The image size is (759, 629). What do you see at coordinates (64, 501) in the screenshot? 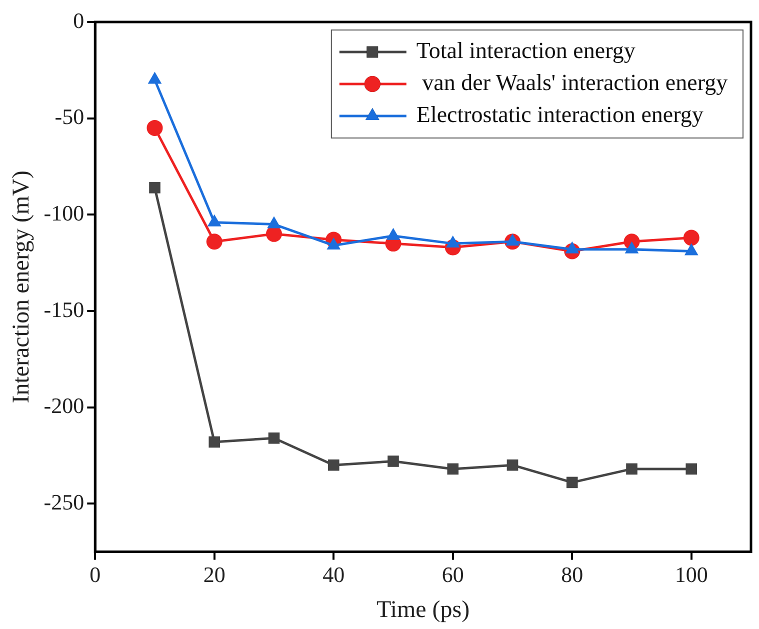
I see `y-tick-label: -250` at bounding box center [64, 501].